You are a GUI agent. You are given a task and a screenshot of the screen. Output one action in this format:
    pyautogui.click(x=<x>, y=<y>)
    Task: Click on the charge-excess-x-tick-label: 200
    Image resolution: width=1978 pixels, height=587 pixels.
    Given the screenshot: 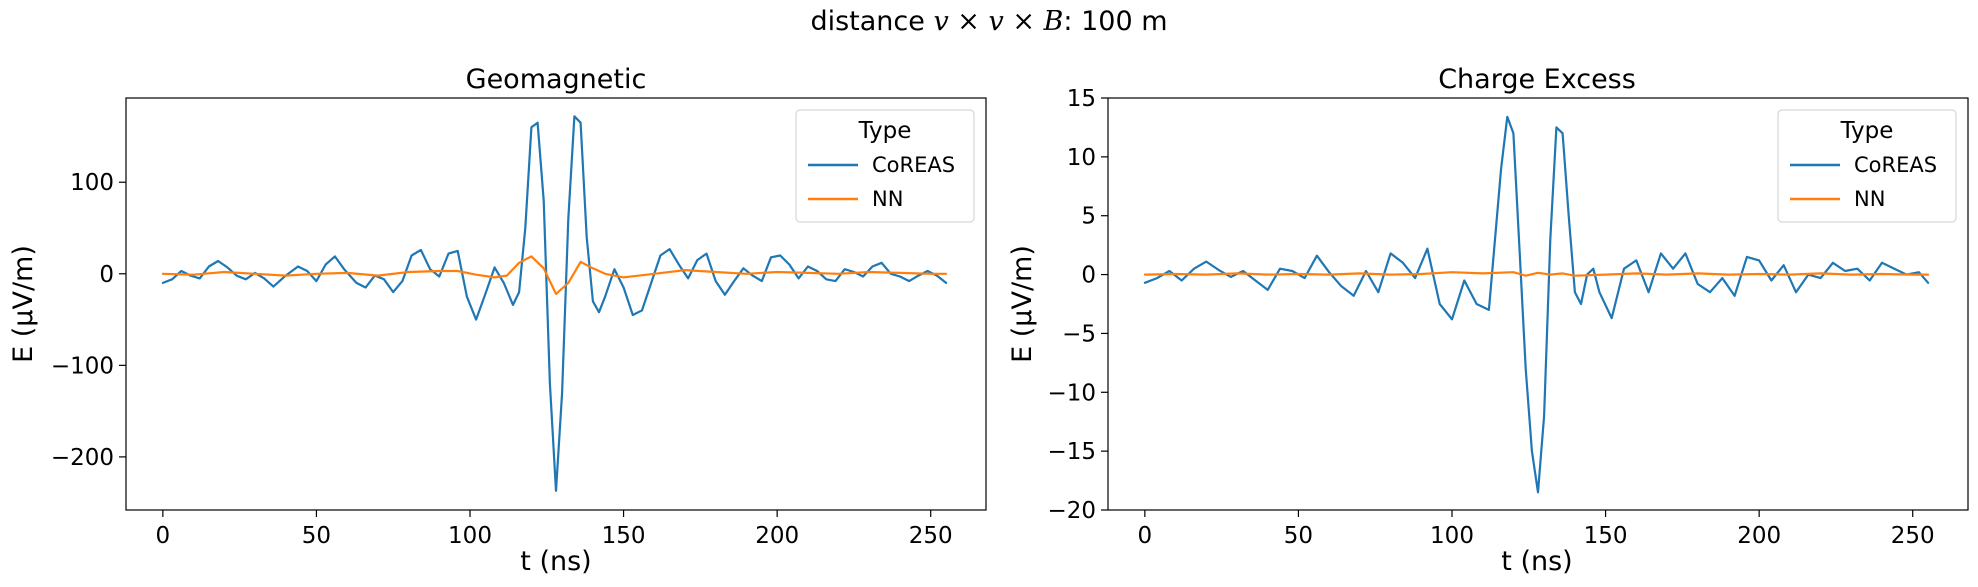 What is the action you would take?
    pyautogui.click(x=1759, y=536)
    